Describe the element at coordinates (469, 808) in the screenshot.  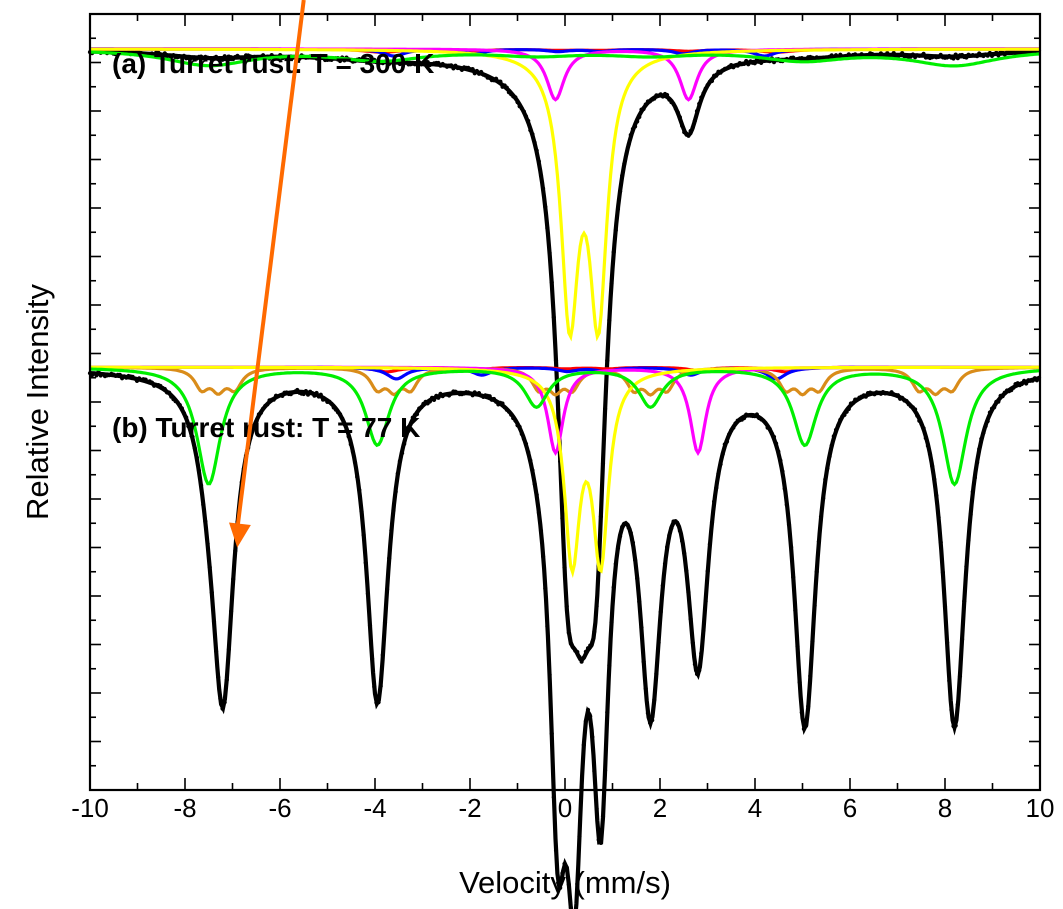
I see `x-tick-label: -2` at that location.